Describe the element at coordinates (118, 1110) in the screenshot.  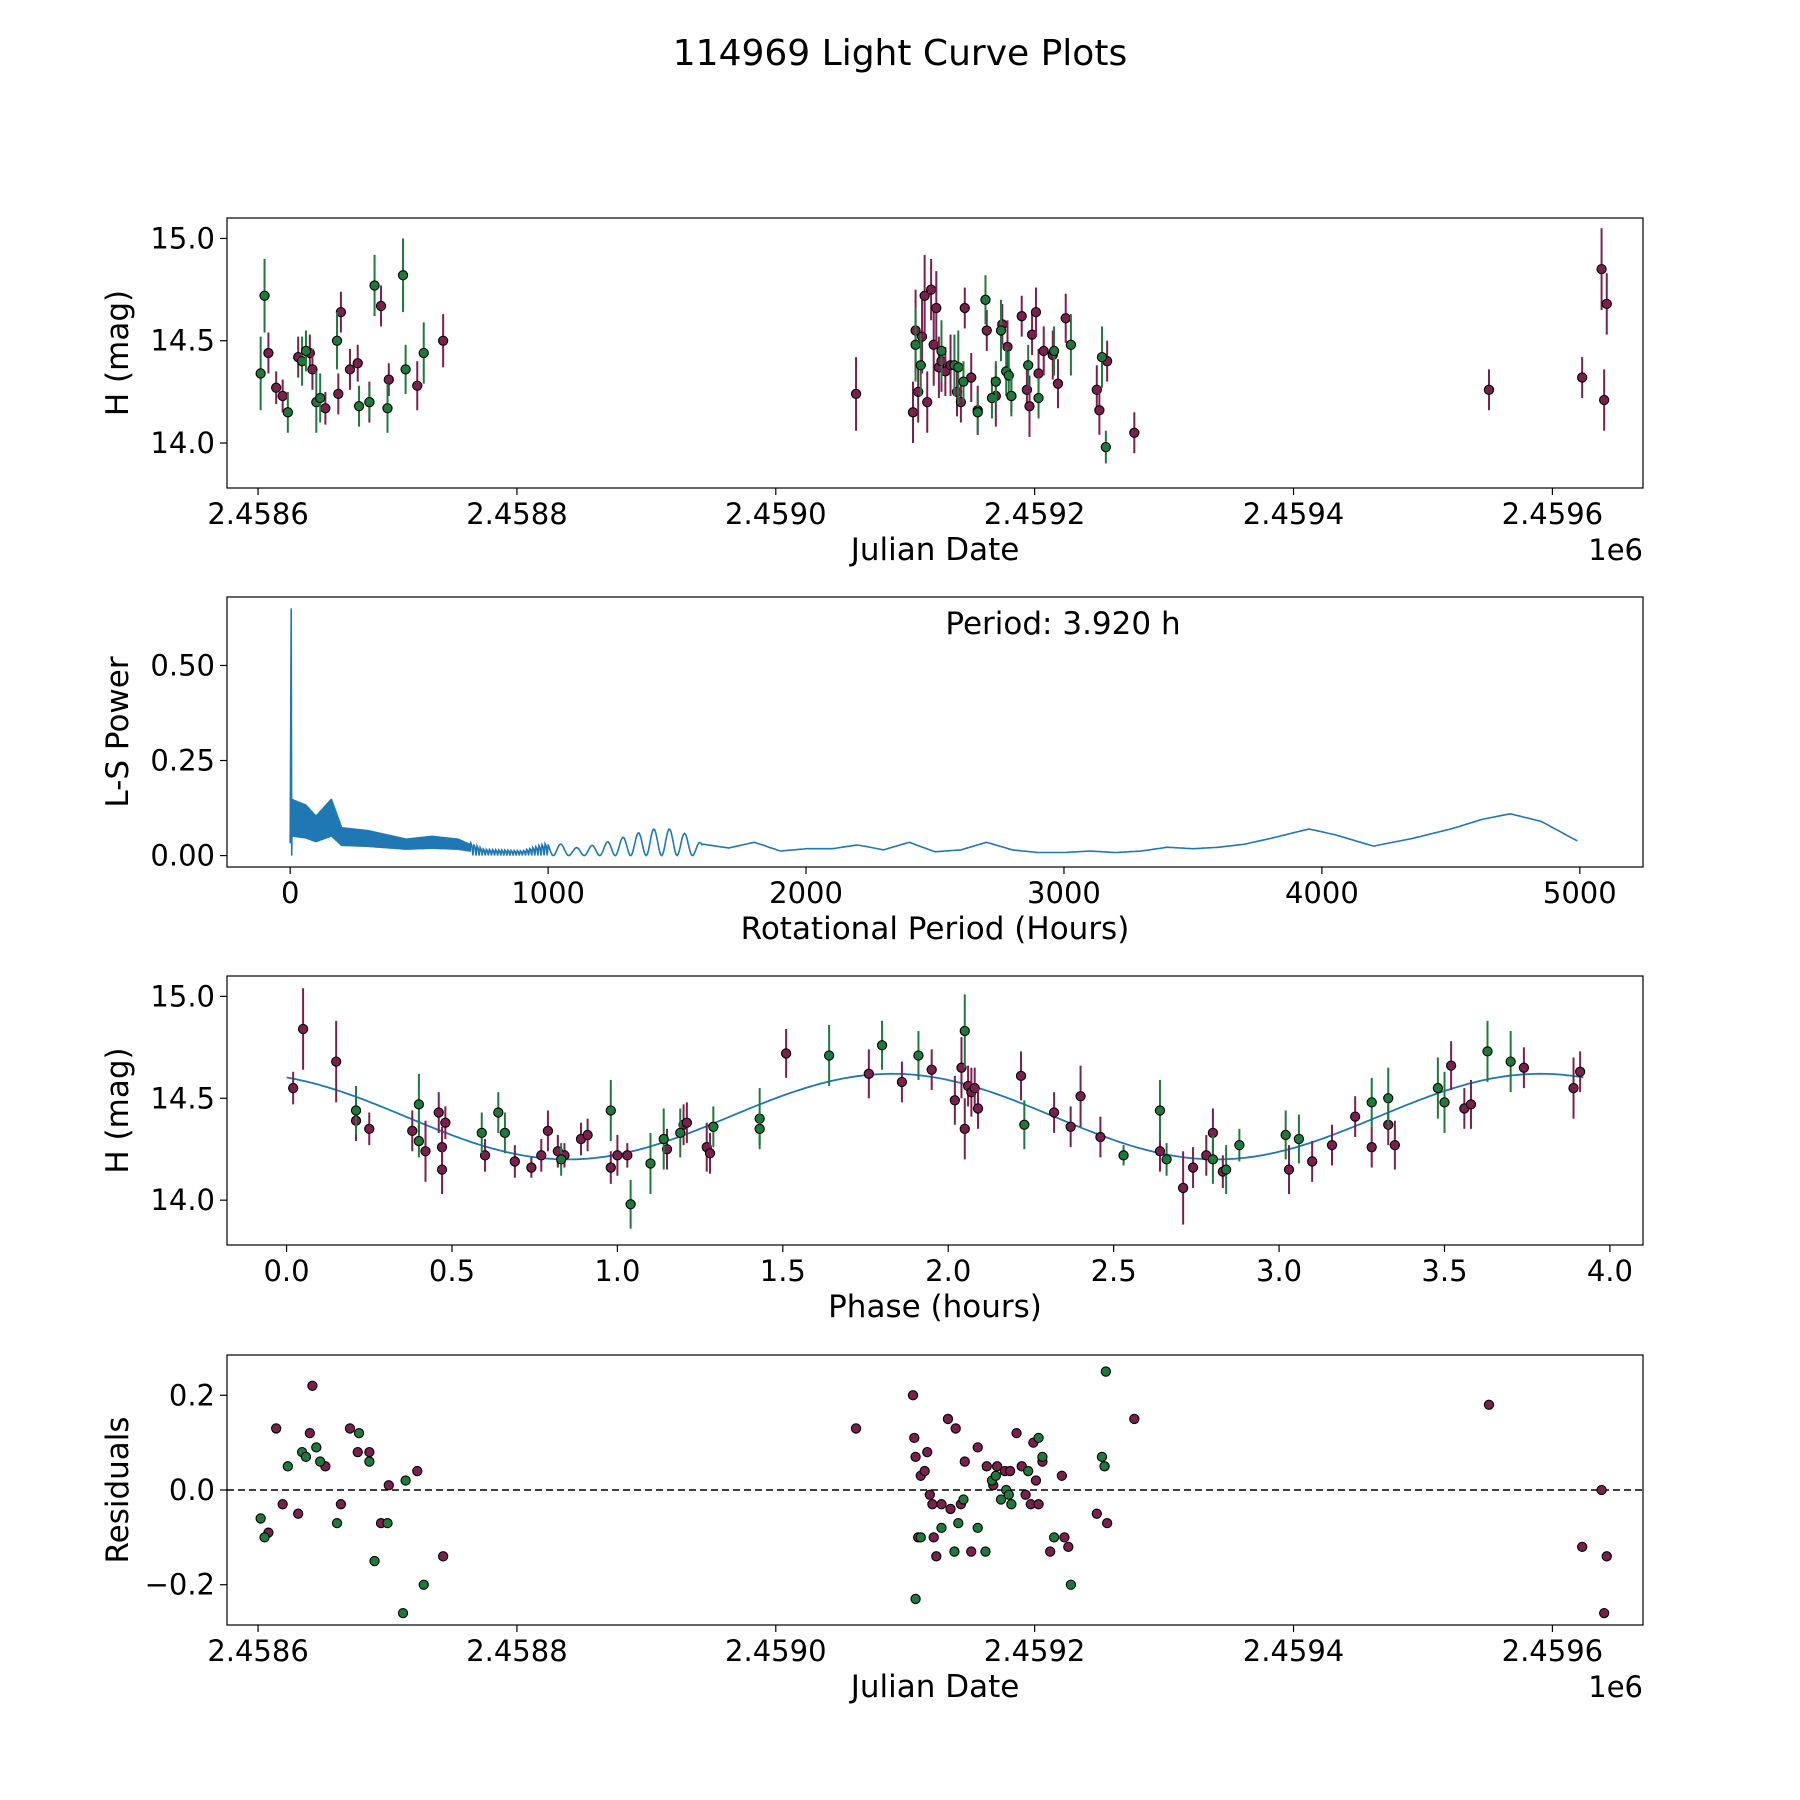
I see `y-axis-label: H (mag)` at that location.